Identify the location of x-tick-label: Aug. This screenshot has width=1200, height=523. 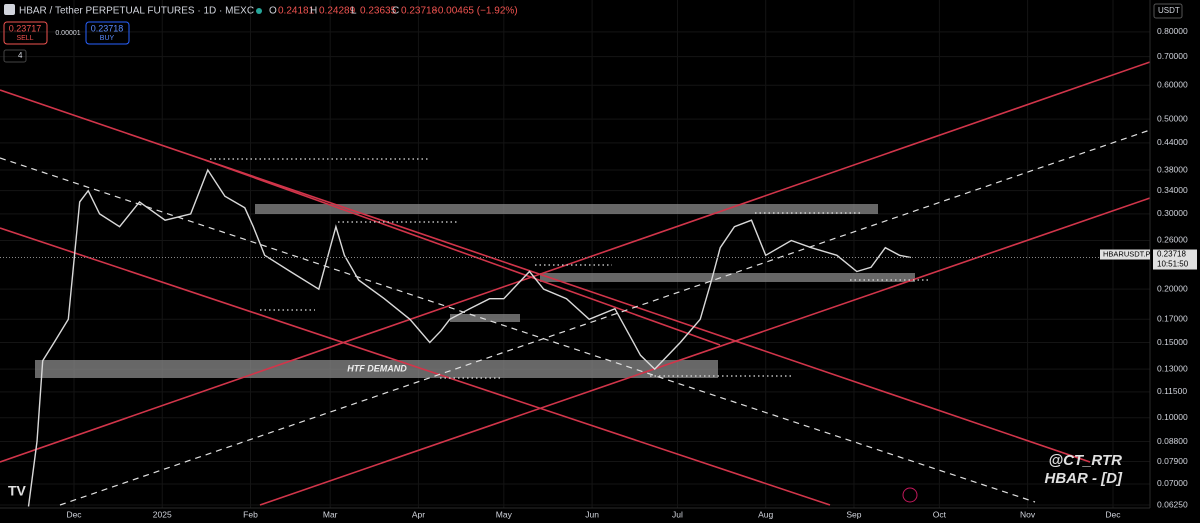
(765, 514).